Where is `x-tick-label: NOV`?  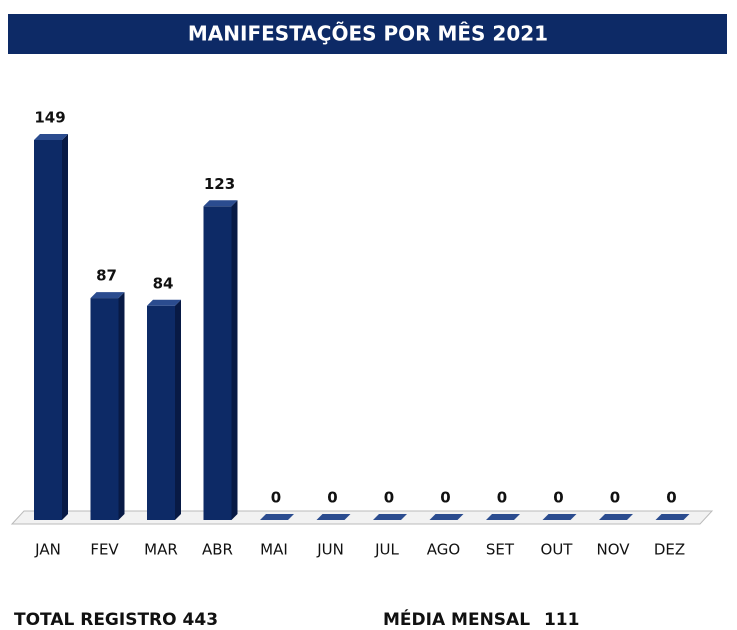 x-tick-label: NOV is located at coordinates (613, 550).